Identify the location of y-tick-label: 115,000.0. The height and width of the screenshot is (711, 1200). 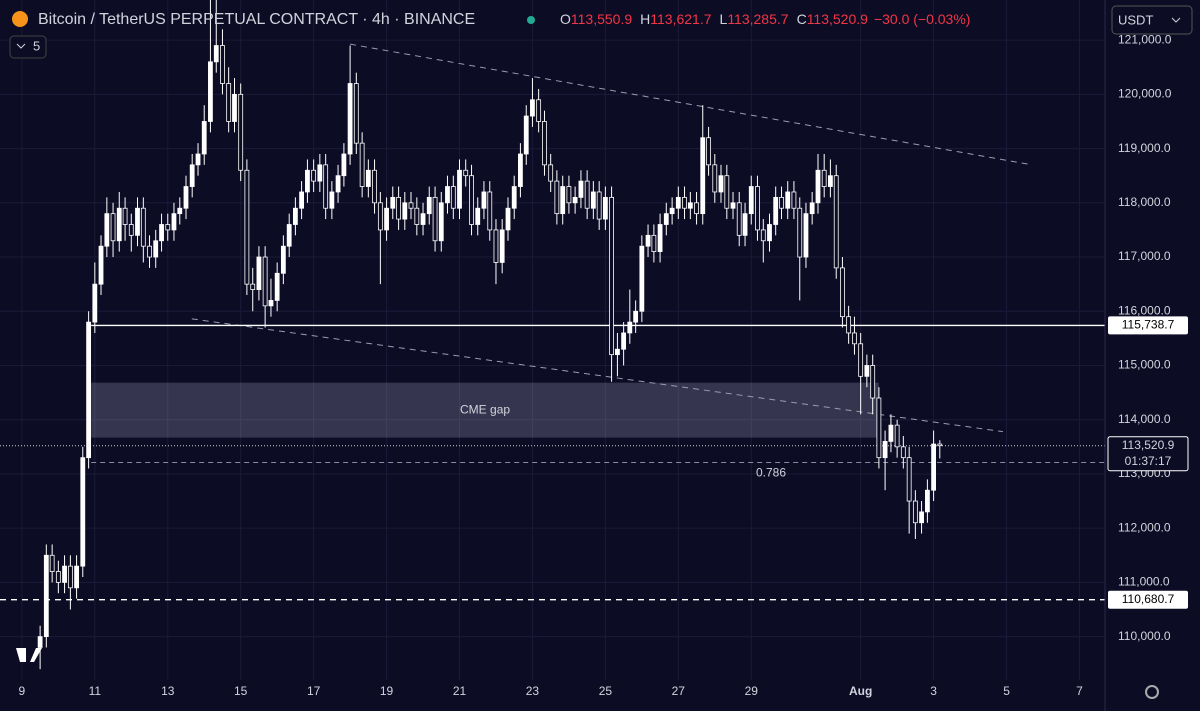
(1144, 365).